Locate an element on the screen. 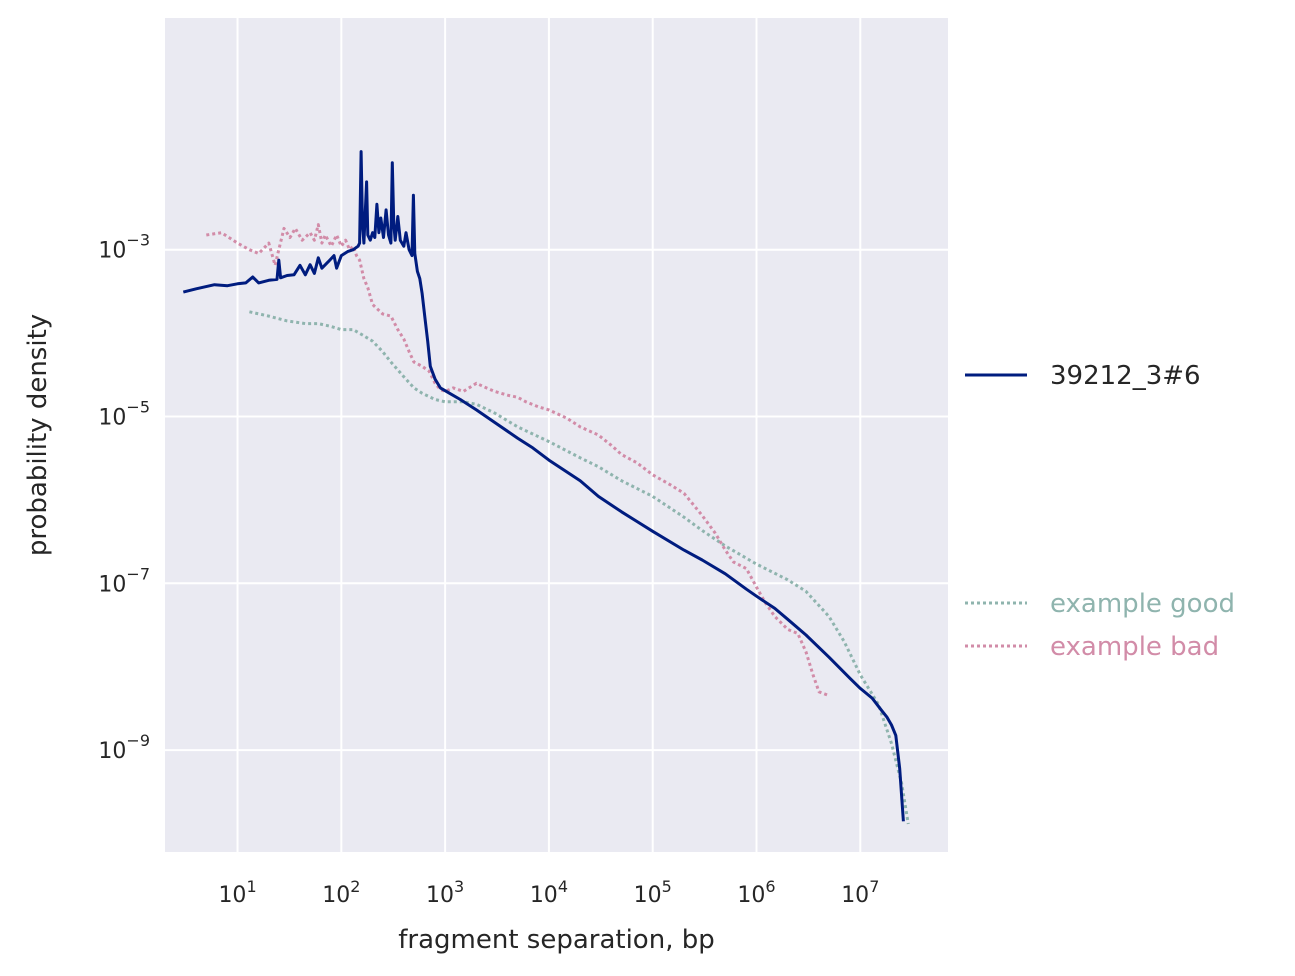 The height and width of the screenshot is (976, 1295). y-tick-labels: 10⁻⁹ 10⁻⁷ 10⁻⁵ 10⁻³ is located at coordinates (124, 497).